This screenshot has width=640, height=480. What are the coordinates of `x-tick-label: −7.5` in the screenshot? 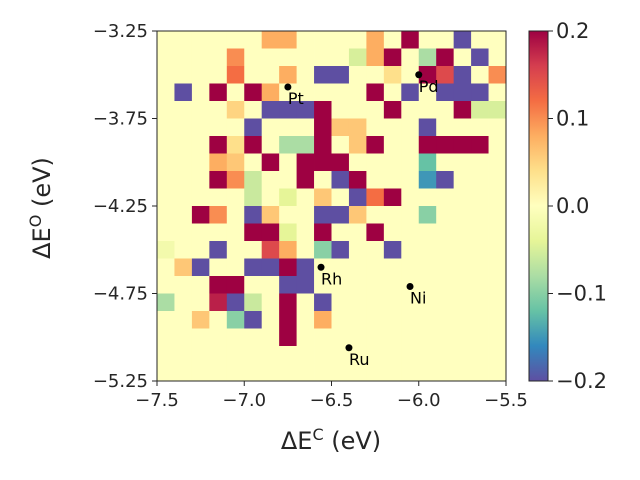 It's located at (157, 400).